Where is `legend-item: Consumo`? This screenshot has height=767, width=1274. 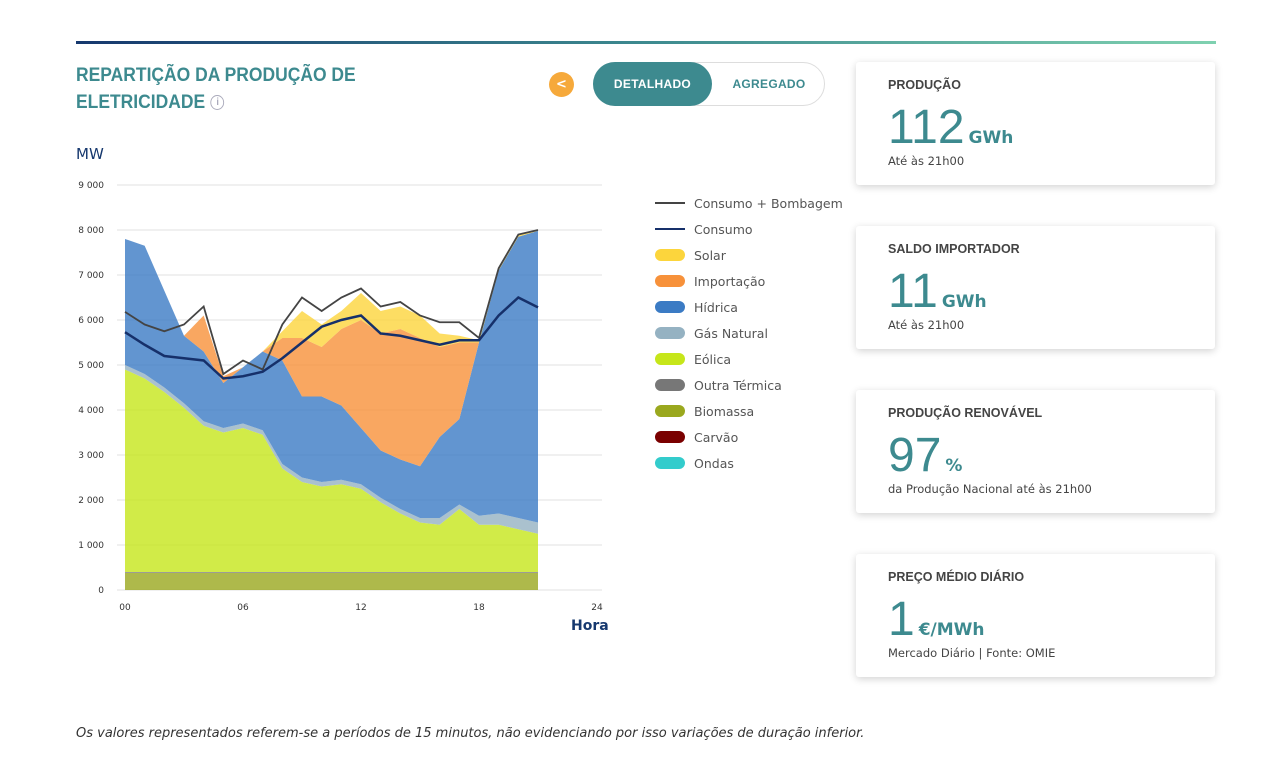
legend-item: Consumo is located at coordinates (749, 229).